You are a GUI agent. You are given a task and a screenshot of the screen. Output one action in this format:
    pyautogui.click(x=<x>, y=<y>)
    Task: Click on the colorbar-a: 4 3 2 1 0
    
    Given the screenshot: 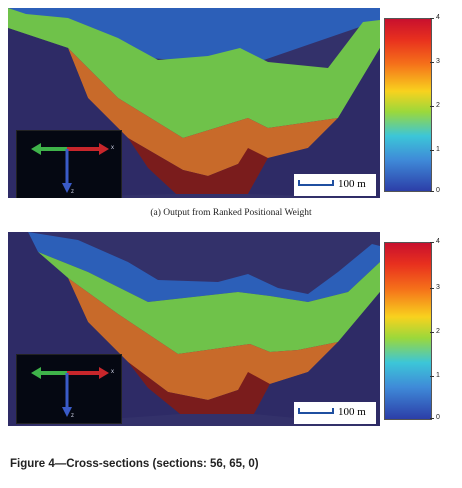 What is the action you would take?
    pyautogui.click(x=418, y=107)
    